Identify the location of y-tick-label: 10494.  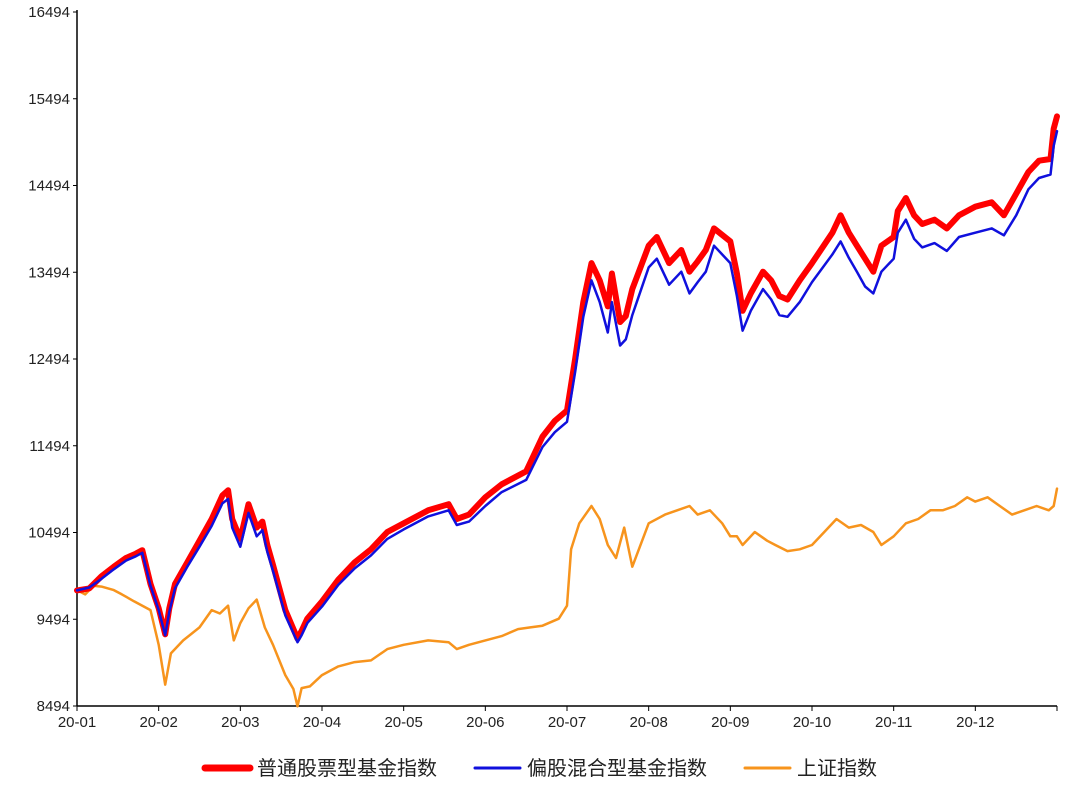
(49, 533).